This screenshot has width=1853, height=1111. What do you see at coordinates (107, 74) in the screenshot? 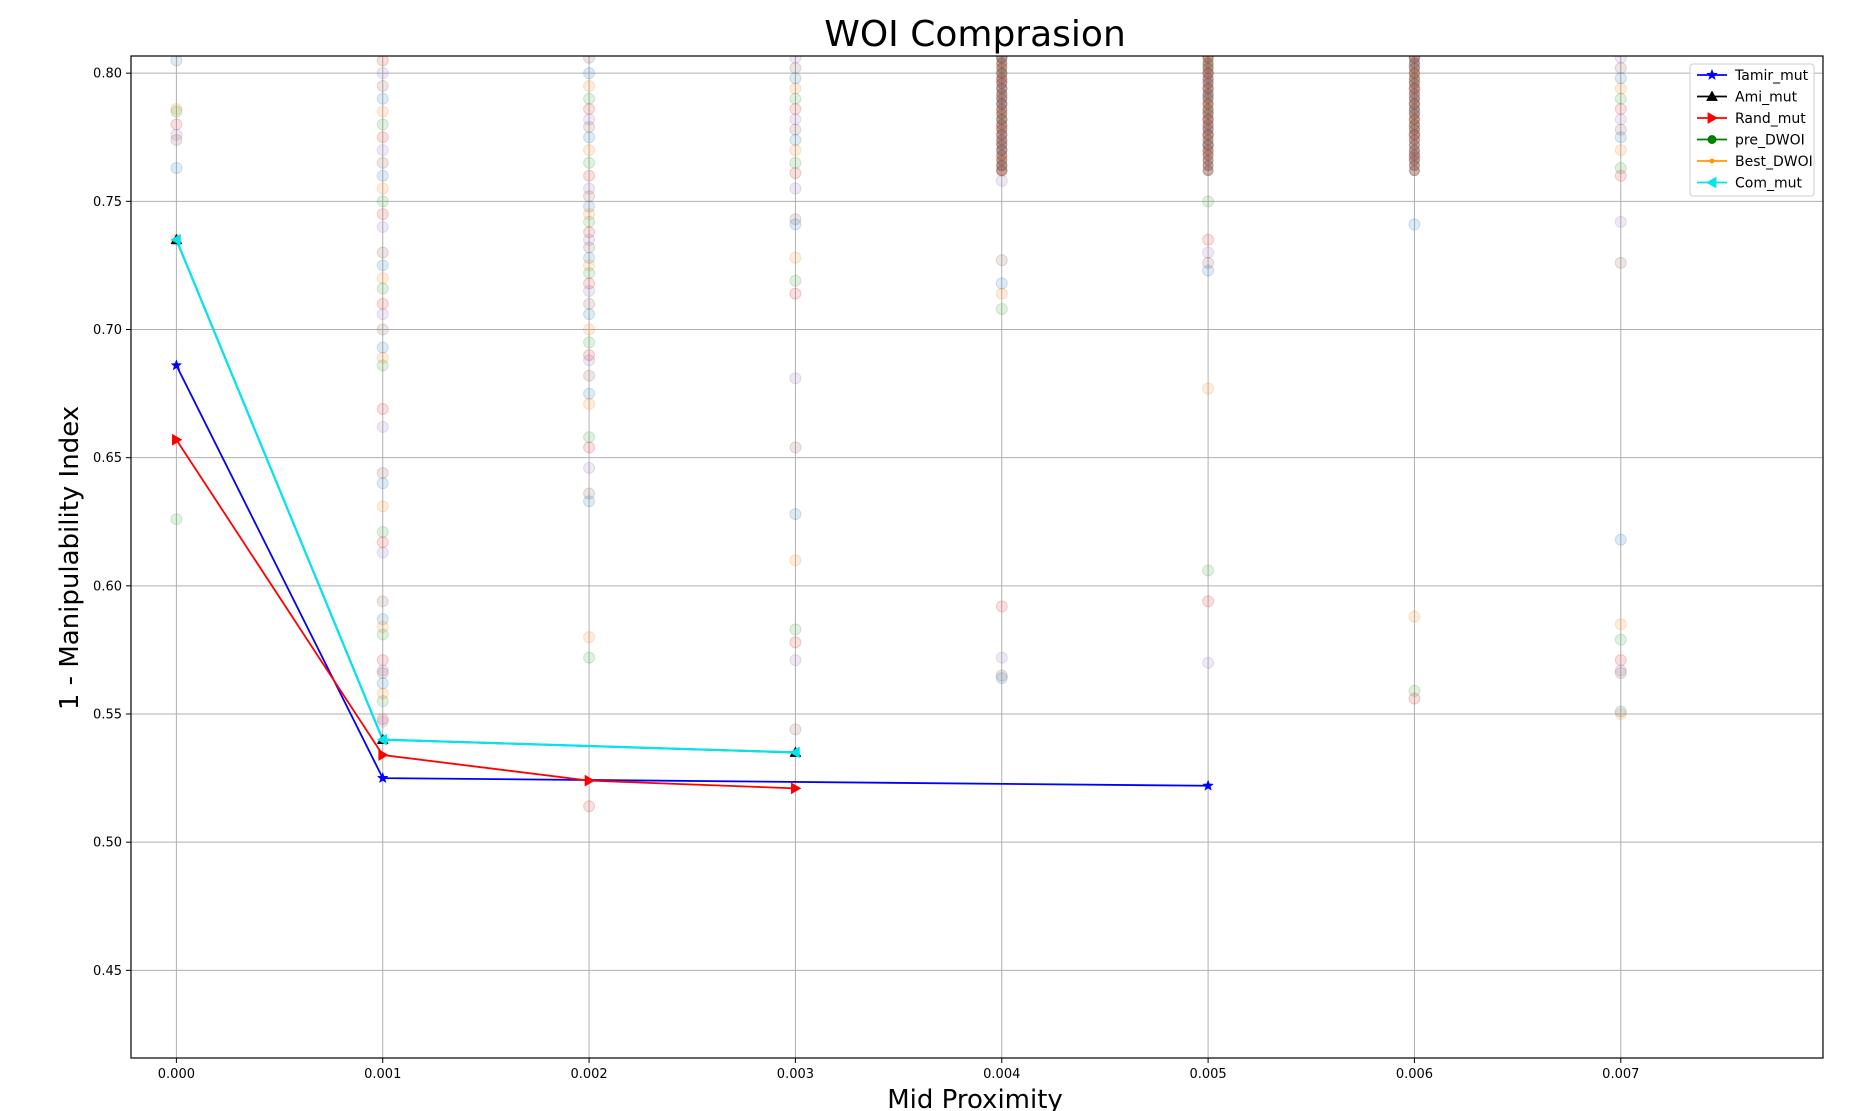
I see `y-tick-label-7: 0.80` at bounding box center [107, 74].